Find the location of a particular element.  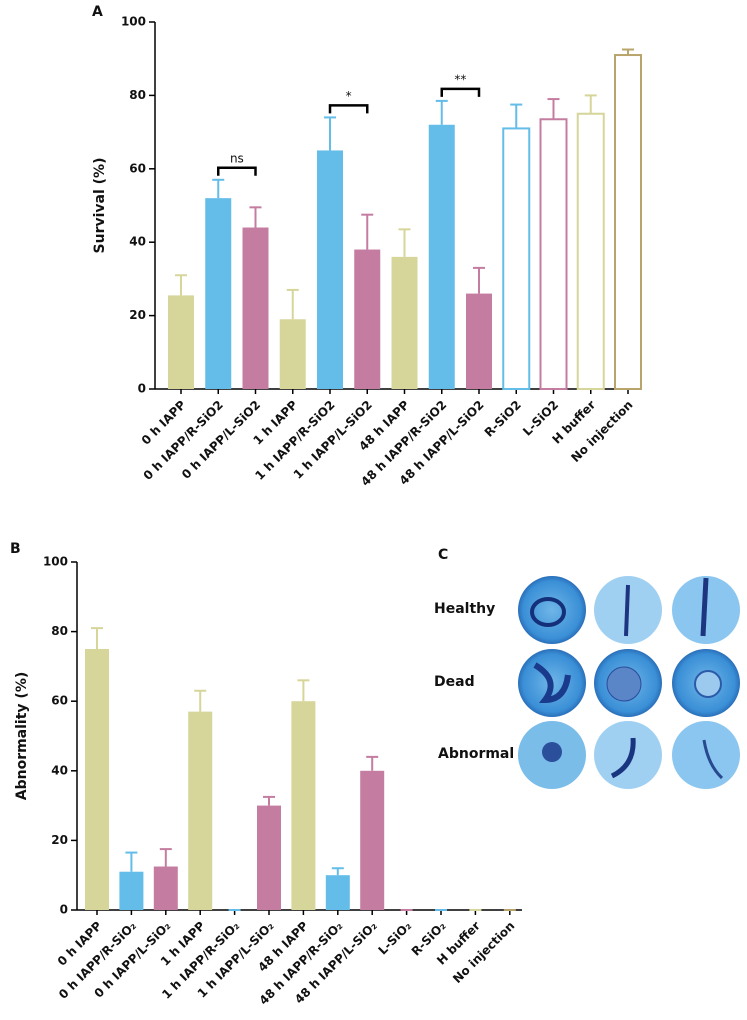

embryo-images is located at coordinates (629, 682).